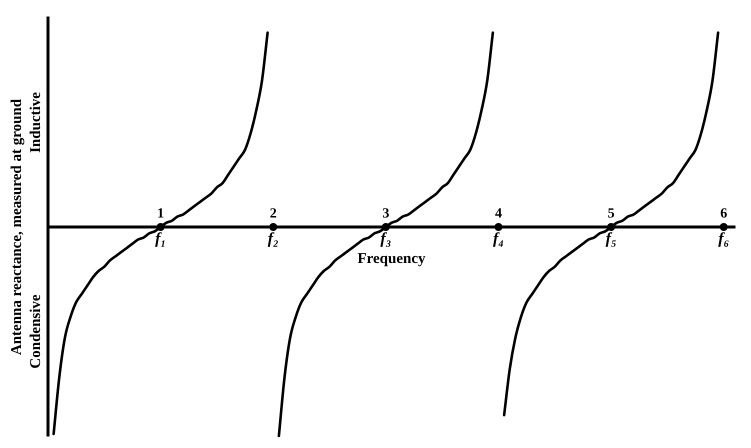 Image resolution: width=751 pixels, height=448 pixels. What do you see at coordinates (498, 239) in the screenshot?
I see `x-tick-label: f₄` at bounding box center [498, 239].